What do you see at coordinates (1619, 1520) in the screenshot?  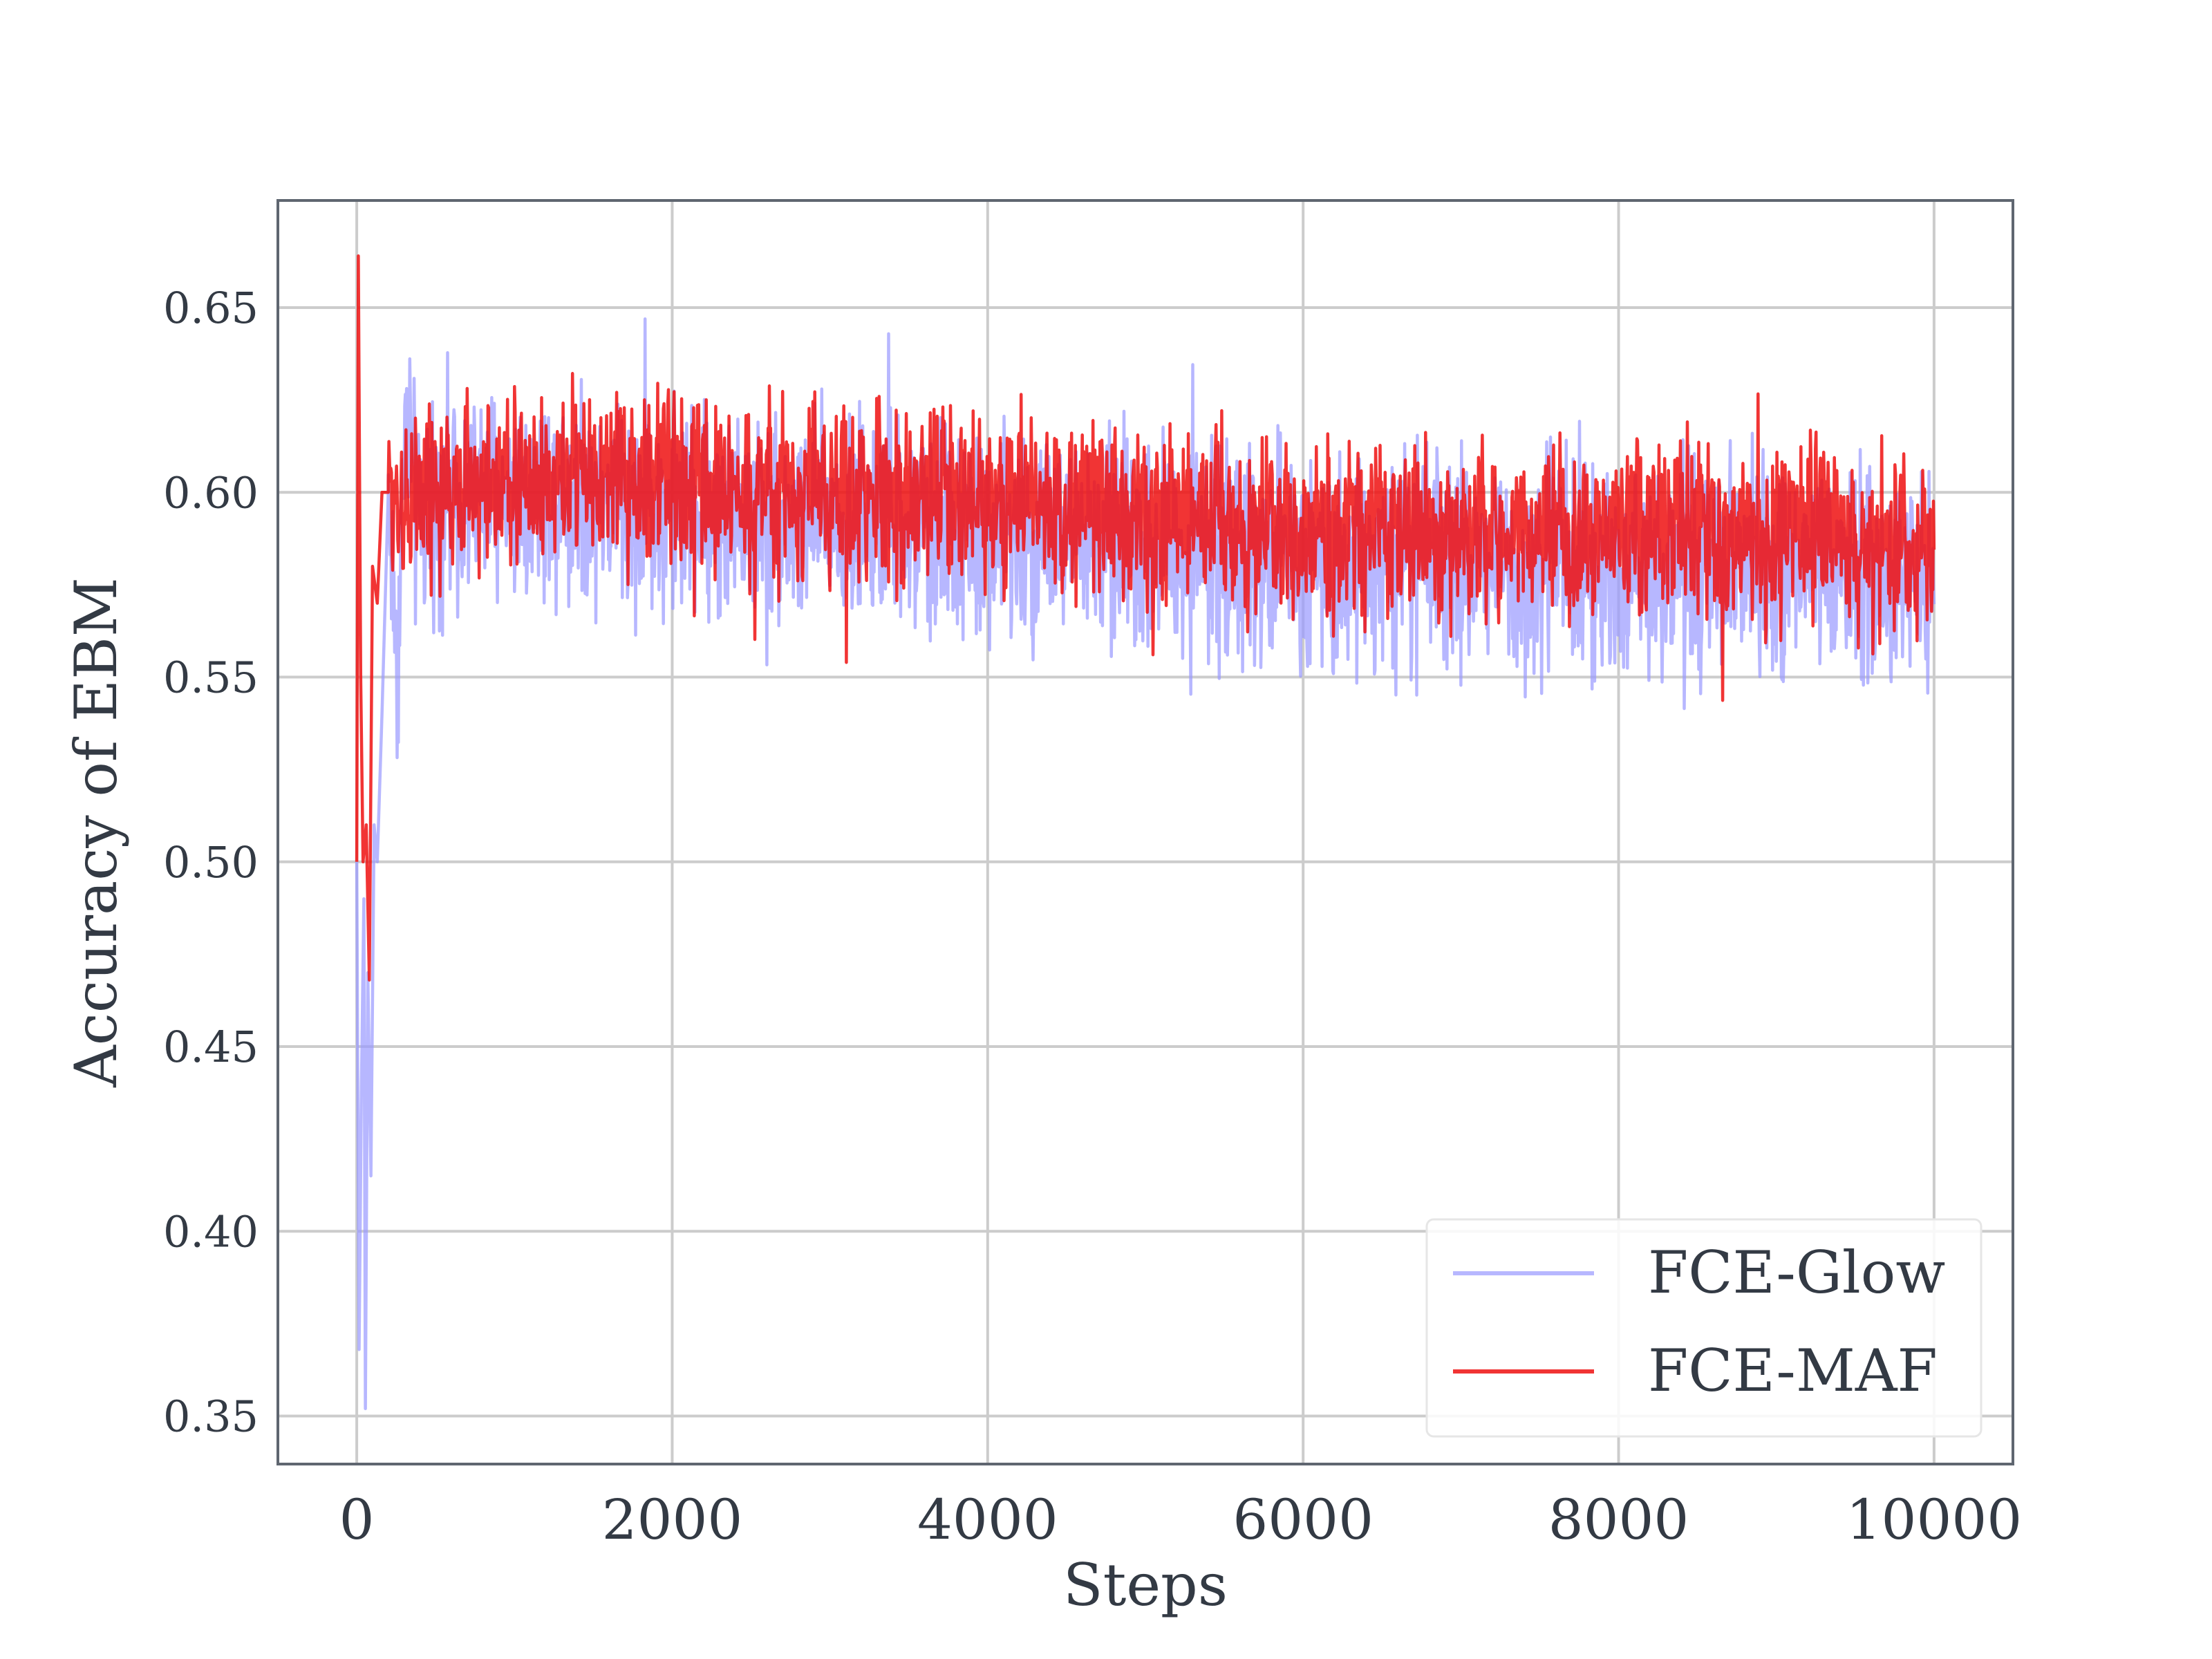 I see `x-tick-label: 8000` at bounding box center [1619, 1520].